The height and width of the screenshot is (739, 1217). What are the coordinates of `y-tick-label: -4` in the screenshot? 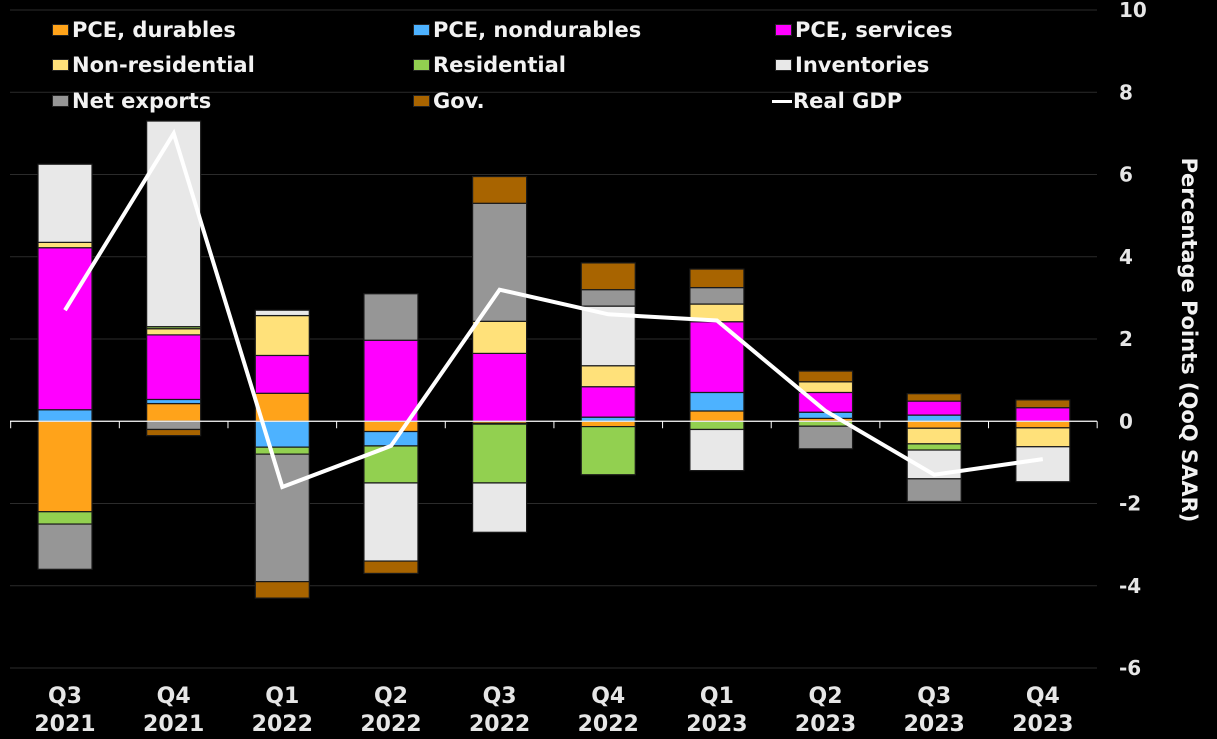 It's located at (1130, 586).